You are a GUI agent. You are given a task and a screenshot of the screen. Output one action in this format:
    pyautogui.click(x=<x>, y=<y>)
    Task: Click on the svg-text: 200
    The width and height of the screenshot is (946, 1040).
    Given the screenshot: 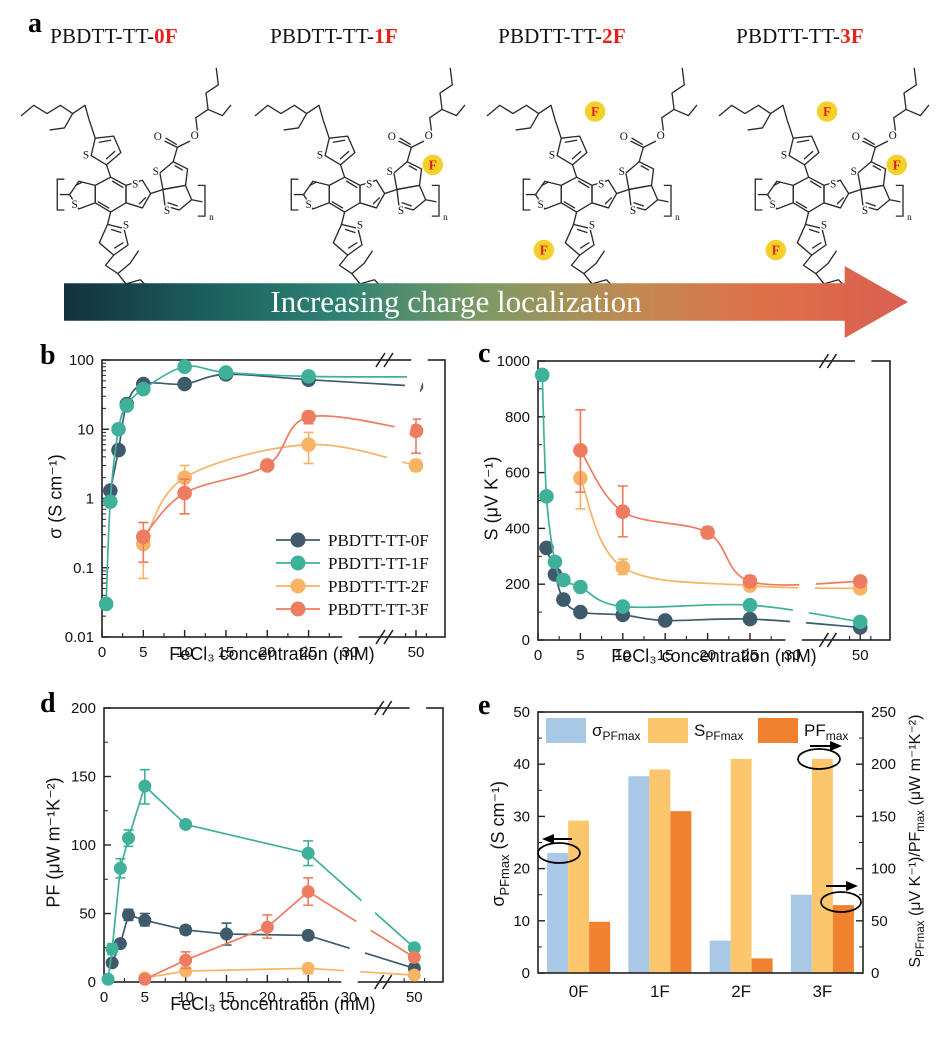 What is the action you would take?
    pyautogui.click(x=883, y=764)
    